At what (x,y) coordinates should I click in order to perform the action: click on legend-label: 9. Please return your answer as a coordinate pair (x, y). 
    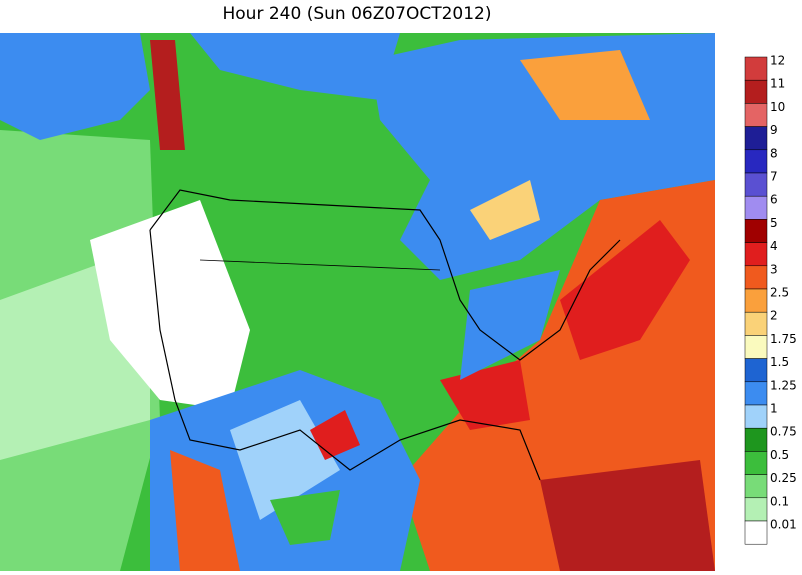
    Looking at the image, I should click on (774, 130).